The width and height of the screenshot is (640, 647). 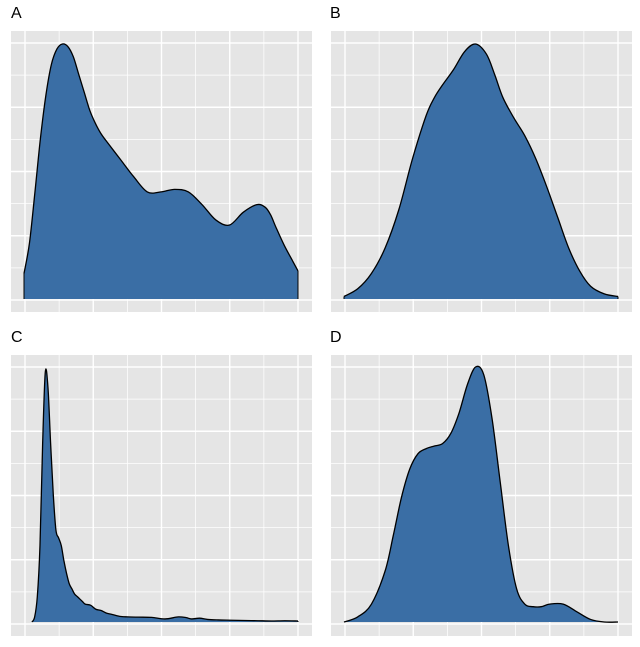 What do you see at coordinates (17, 337) in the screenshot?
I see `panel-label-c: C` at bounding box center [17, 337].